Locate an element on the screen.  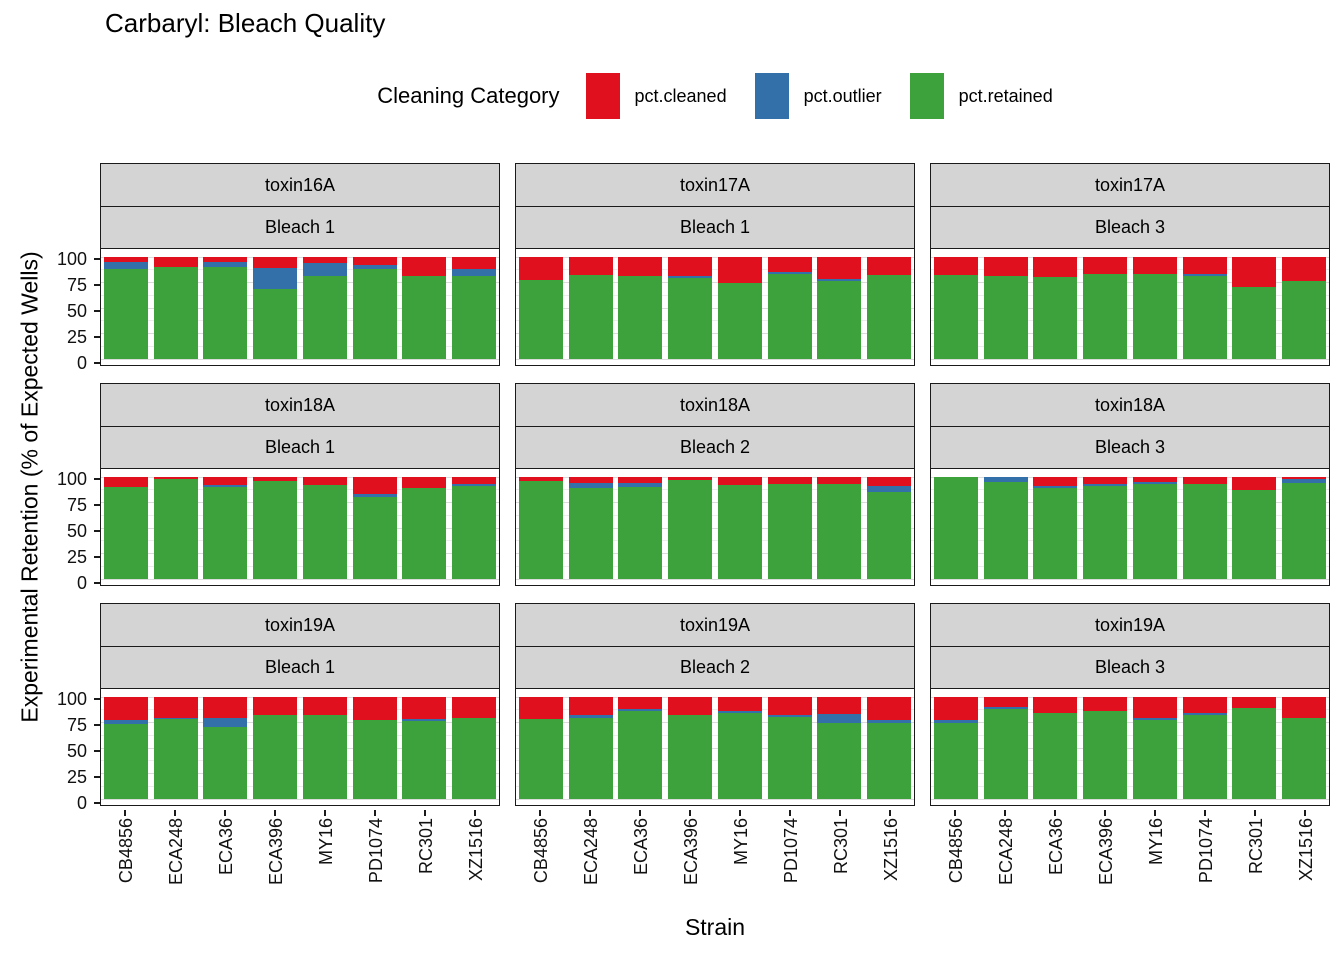
y-tick-label: 25 is located at coordinates (76, 337).